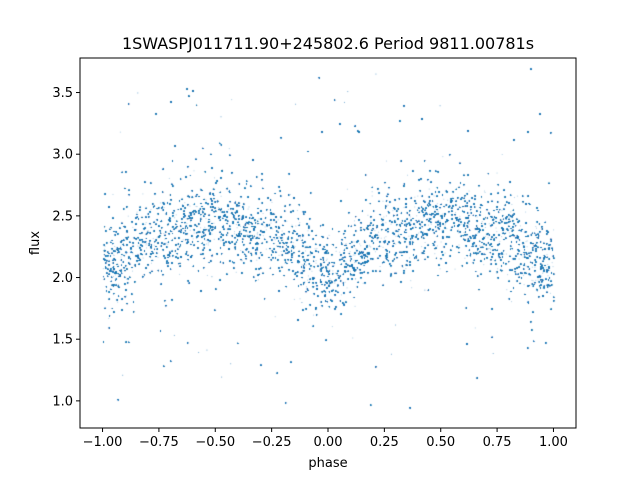 This screenshot has height=484, width=640. What do you see at coordinates (62, 401) in the screenshot?
I see `y-tick-label: 1.0` at bounding box center [62, 401].